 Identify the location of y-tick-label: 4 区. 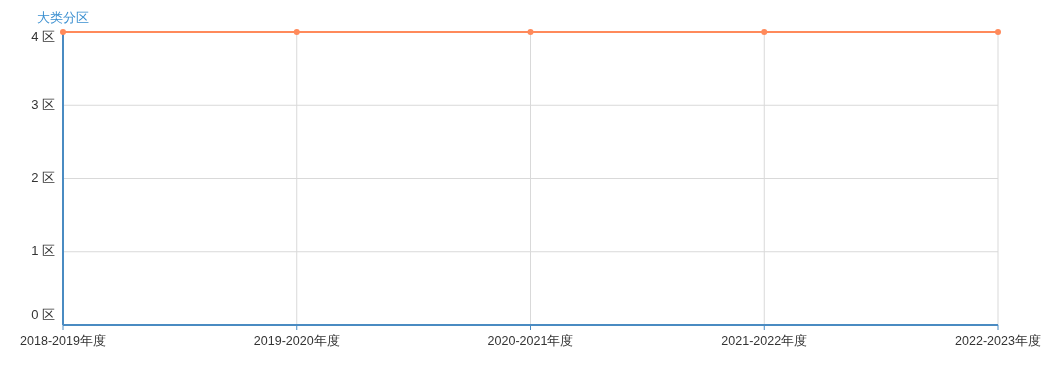
(43, 37).